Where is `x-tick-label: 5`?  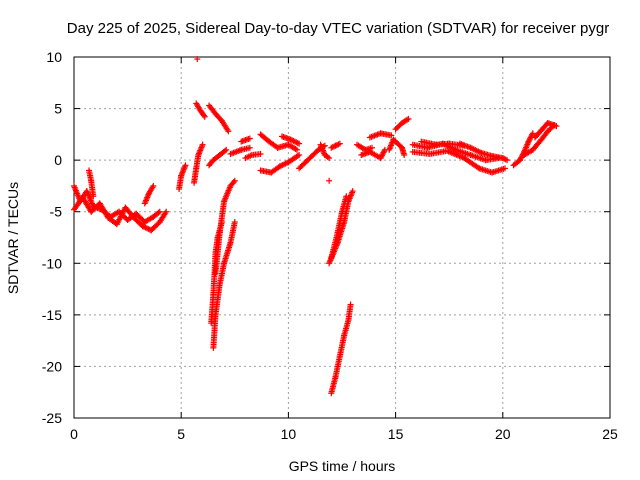 x-tick-label: 5 is located at coordinates (181, 434).